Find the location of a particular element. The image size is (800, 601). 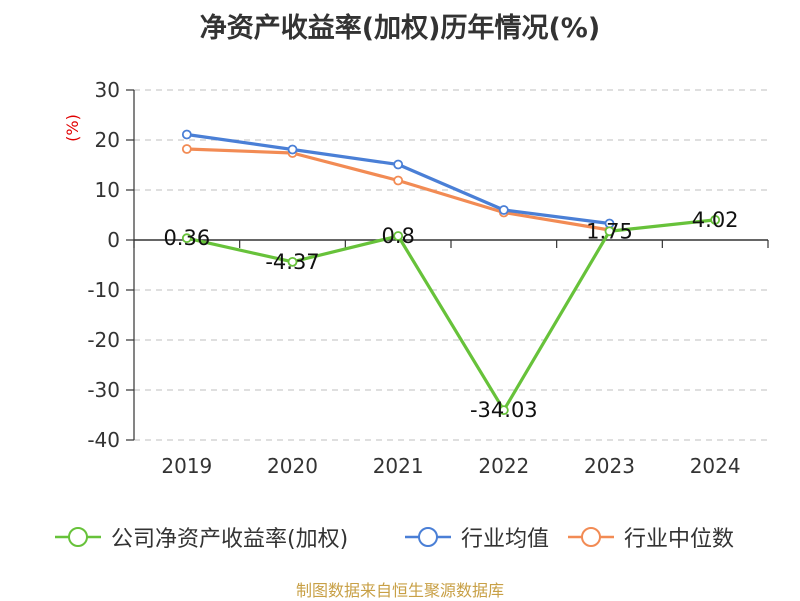

x-tick-label: 2021 is located at coordinates (398, 466).